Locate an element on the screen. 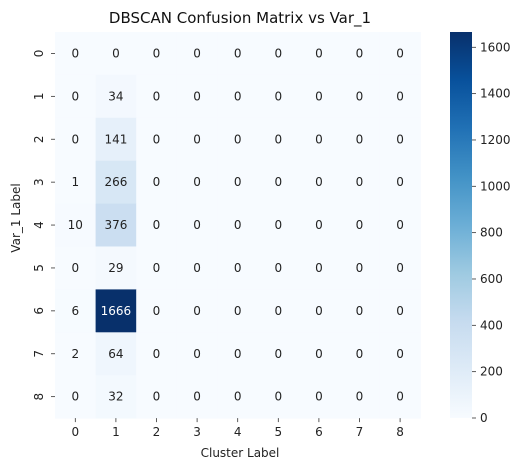 The image size is (522, 470). x-tick-label: 6 is located at coordinates (319, 432).